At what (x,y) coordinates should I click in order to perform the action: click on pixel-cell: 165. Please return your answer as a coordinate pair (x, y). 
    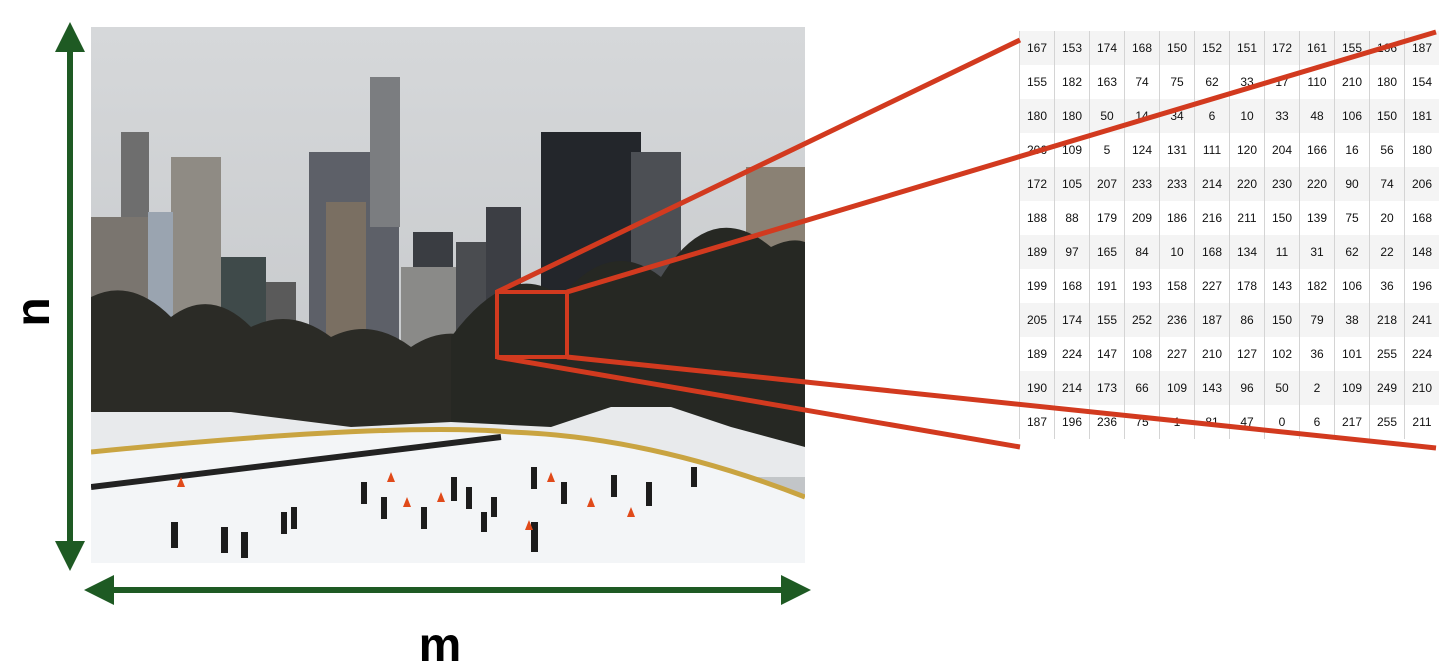
    Looking at the image, I should click on (1107, 252).